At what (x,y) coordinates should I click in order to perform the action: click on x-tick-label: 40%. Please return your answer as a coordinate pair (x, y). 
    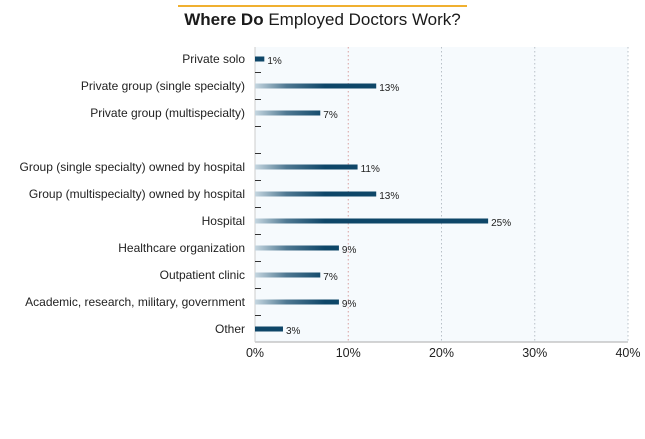
    Looking at the image, I should click on (627, 353).